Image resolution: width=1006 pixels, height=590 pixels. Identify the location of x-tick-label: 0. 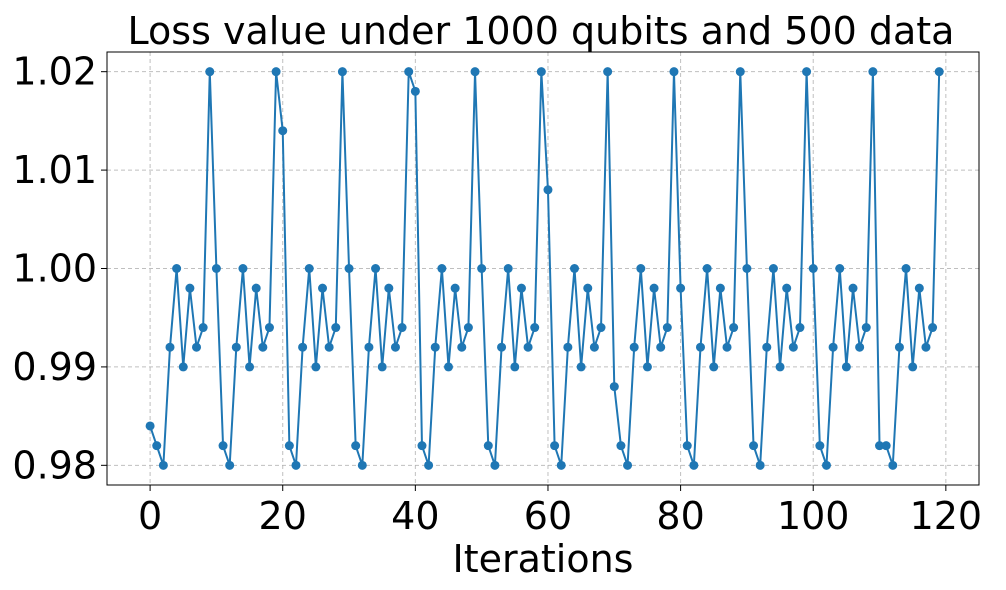
(150, 516).